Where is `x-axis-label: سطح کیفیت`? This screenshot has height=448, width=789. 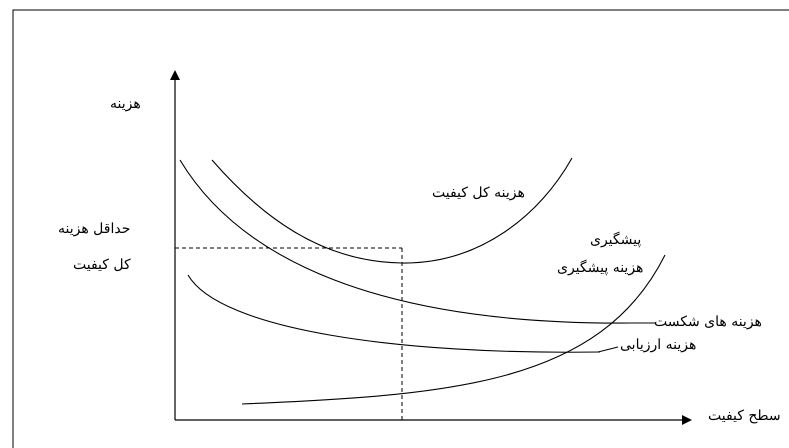
x-axis-label: سطح کیفیت is located at coordinates (744, 416).